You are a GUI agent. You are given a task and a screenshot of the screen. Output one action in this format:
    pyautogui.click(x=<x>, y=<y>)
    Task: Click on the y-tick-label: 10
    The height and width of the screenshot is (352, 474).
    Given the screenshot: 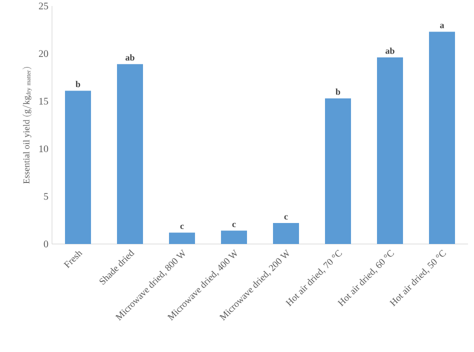 What is the action you would take?
    pyautogui.click(x=43, y=148)
    